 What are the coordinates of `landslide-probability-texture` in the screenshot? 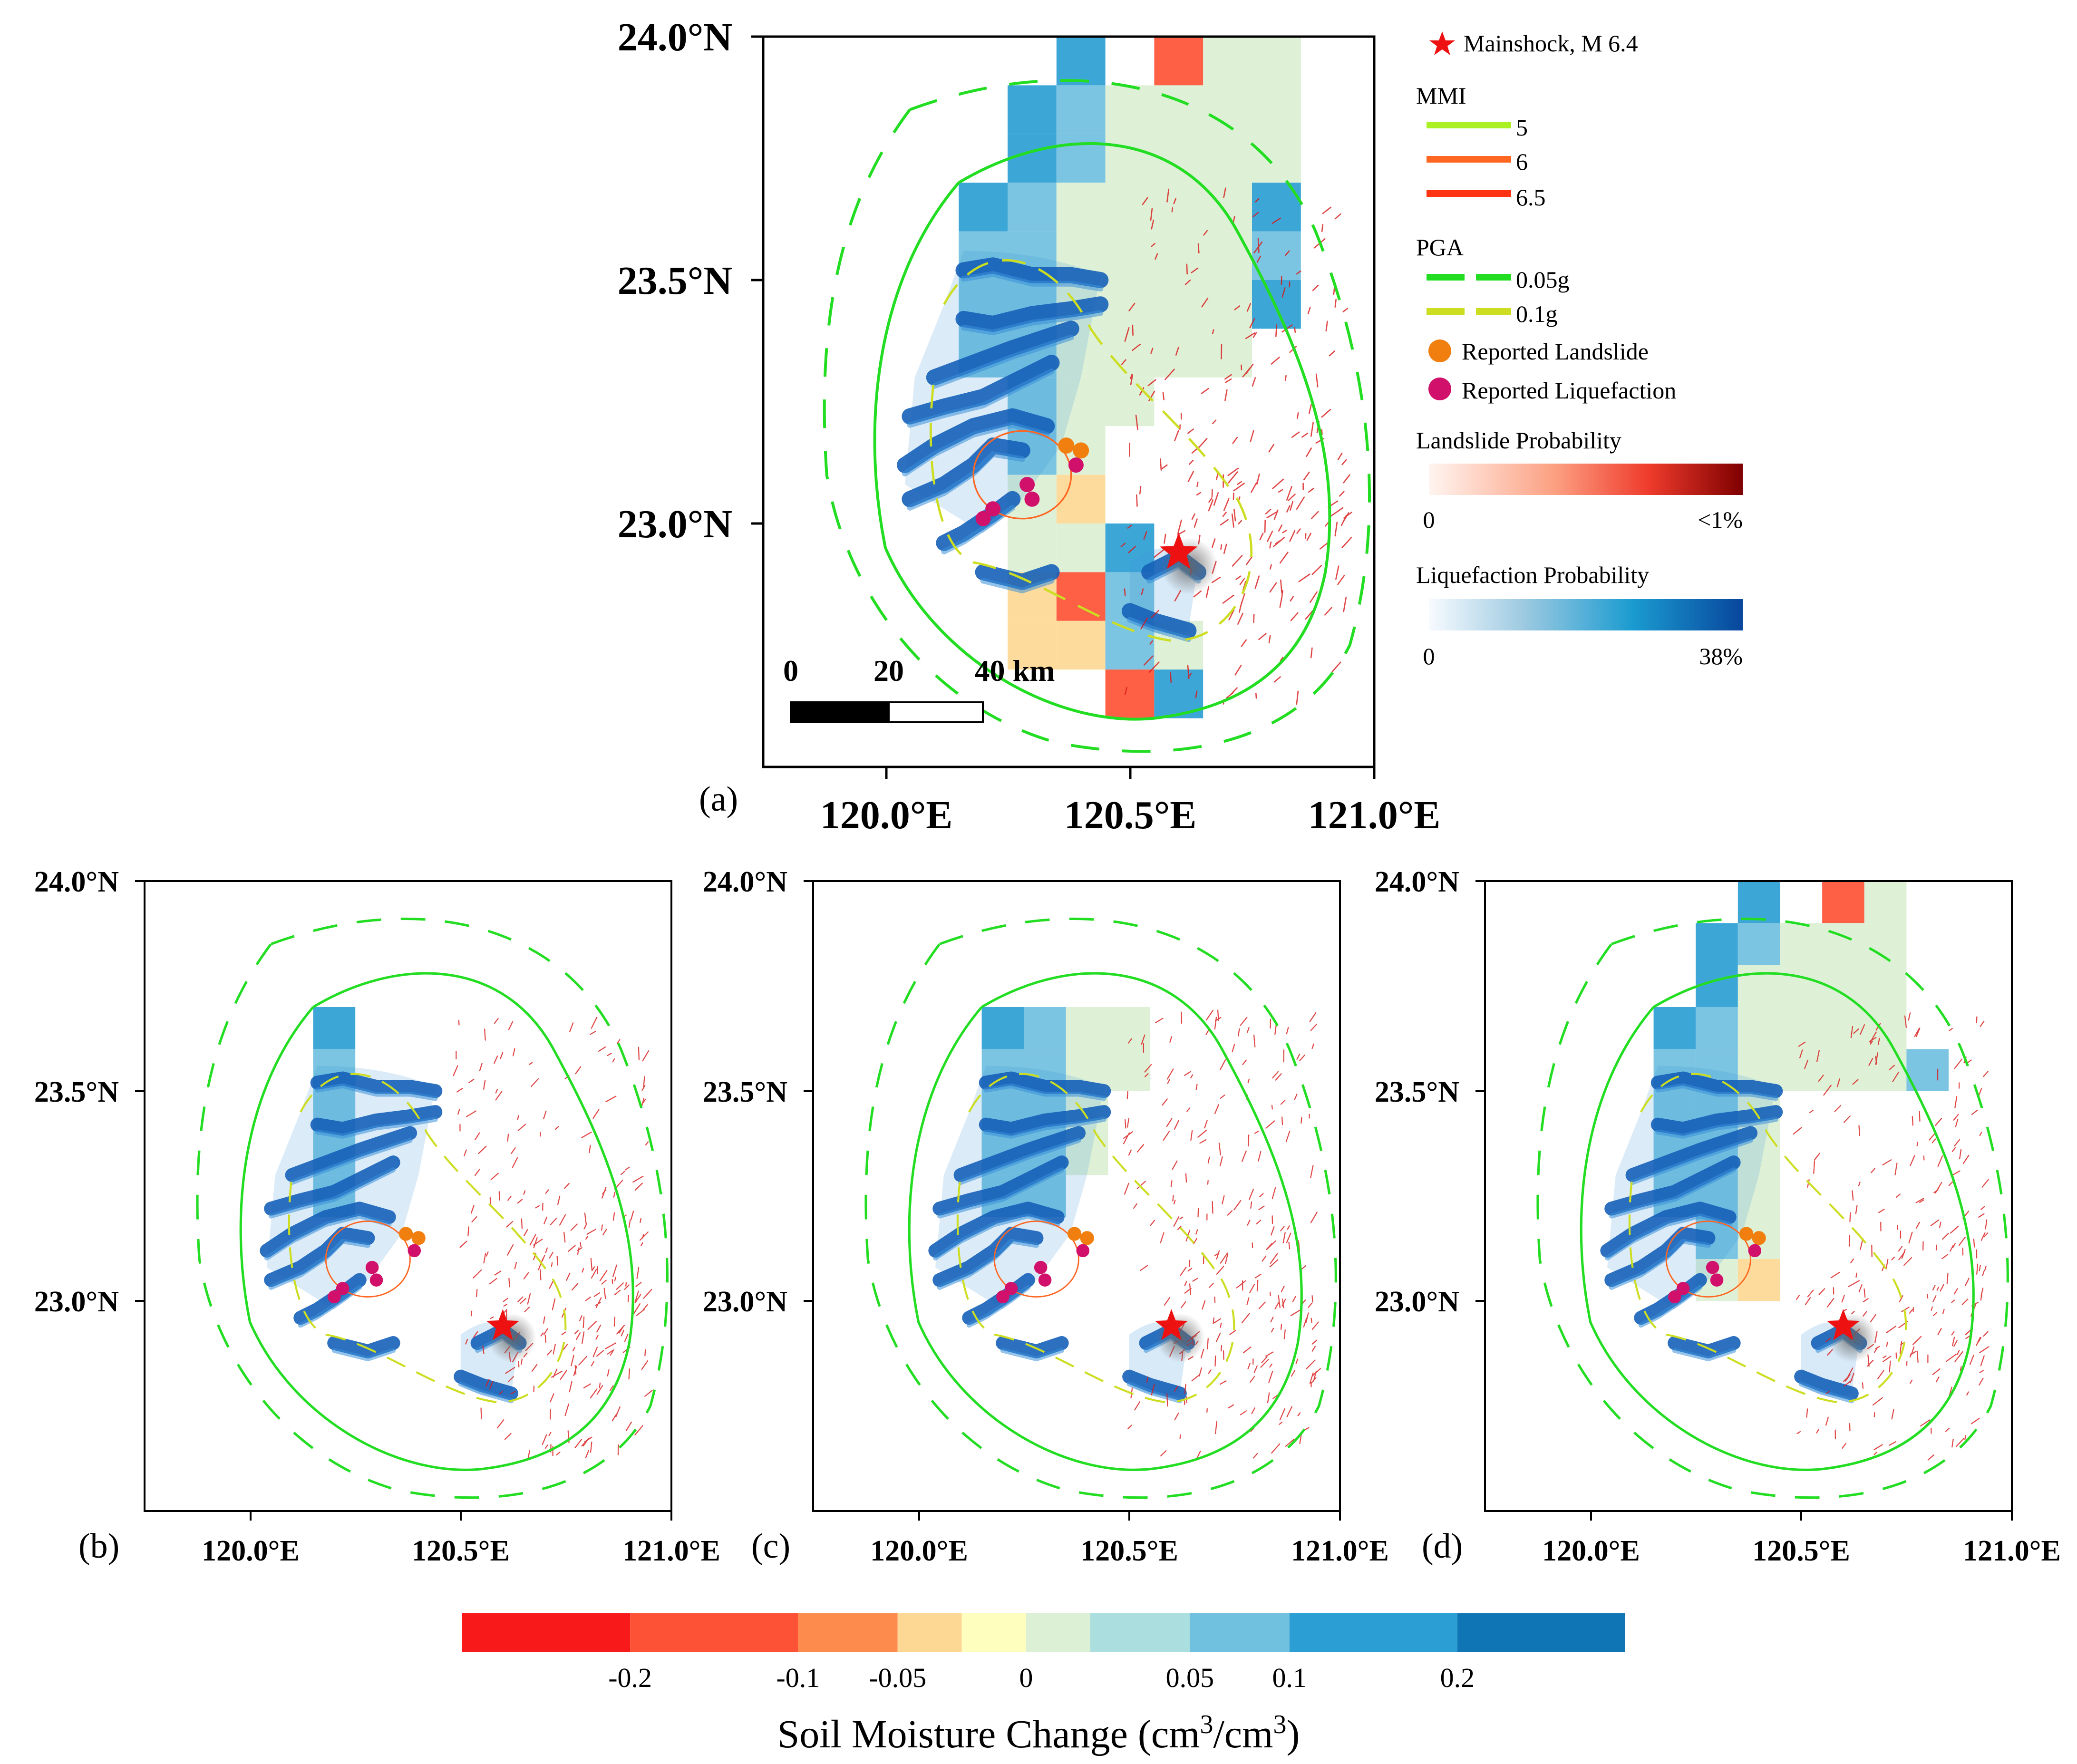 It's located at (1236, 446).